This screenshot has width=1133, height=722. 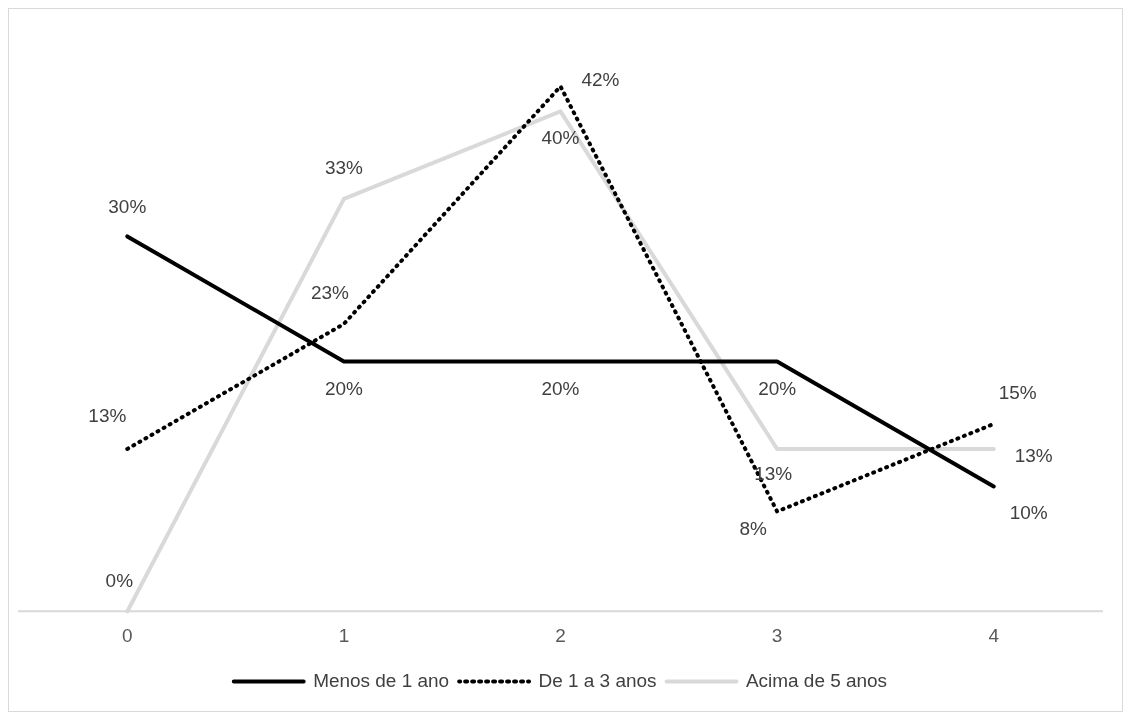 I want to click on data-label: 40%, so click(x=560, y=137).